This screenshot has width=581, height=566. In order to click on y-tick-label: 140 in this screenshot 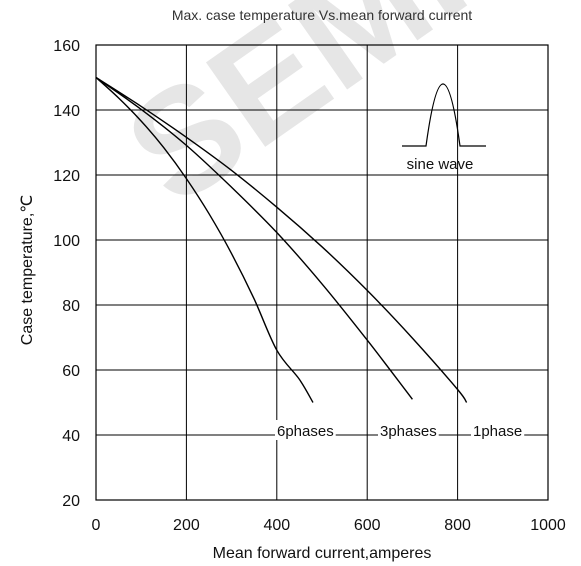, I will do `click(66, 111)`.